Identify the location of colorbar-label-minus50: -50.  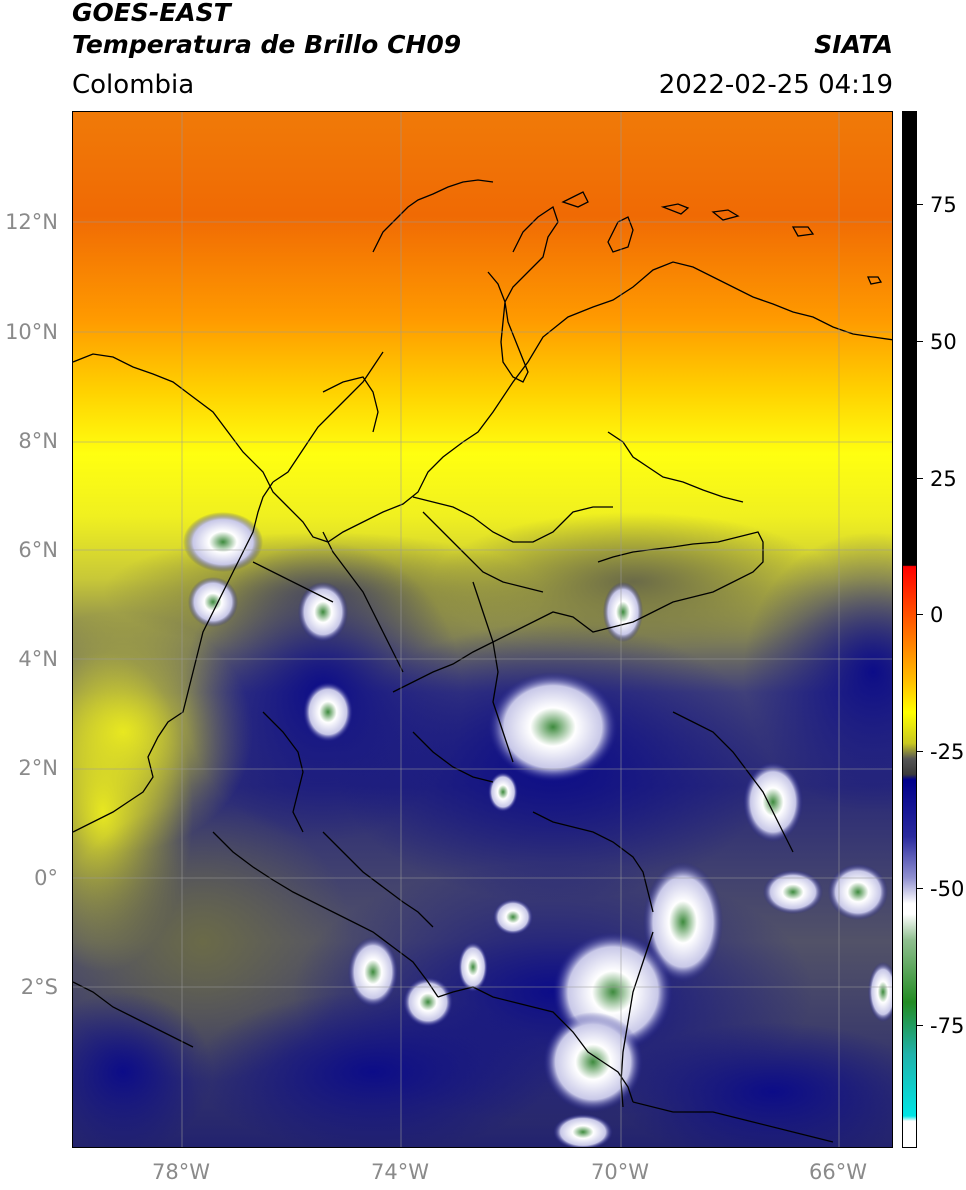
(947, 889).